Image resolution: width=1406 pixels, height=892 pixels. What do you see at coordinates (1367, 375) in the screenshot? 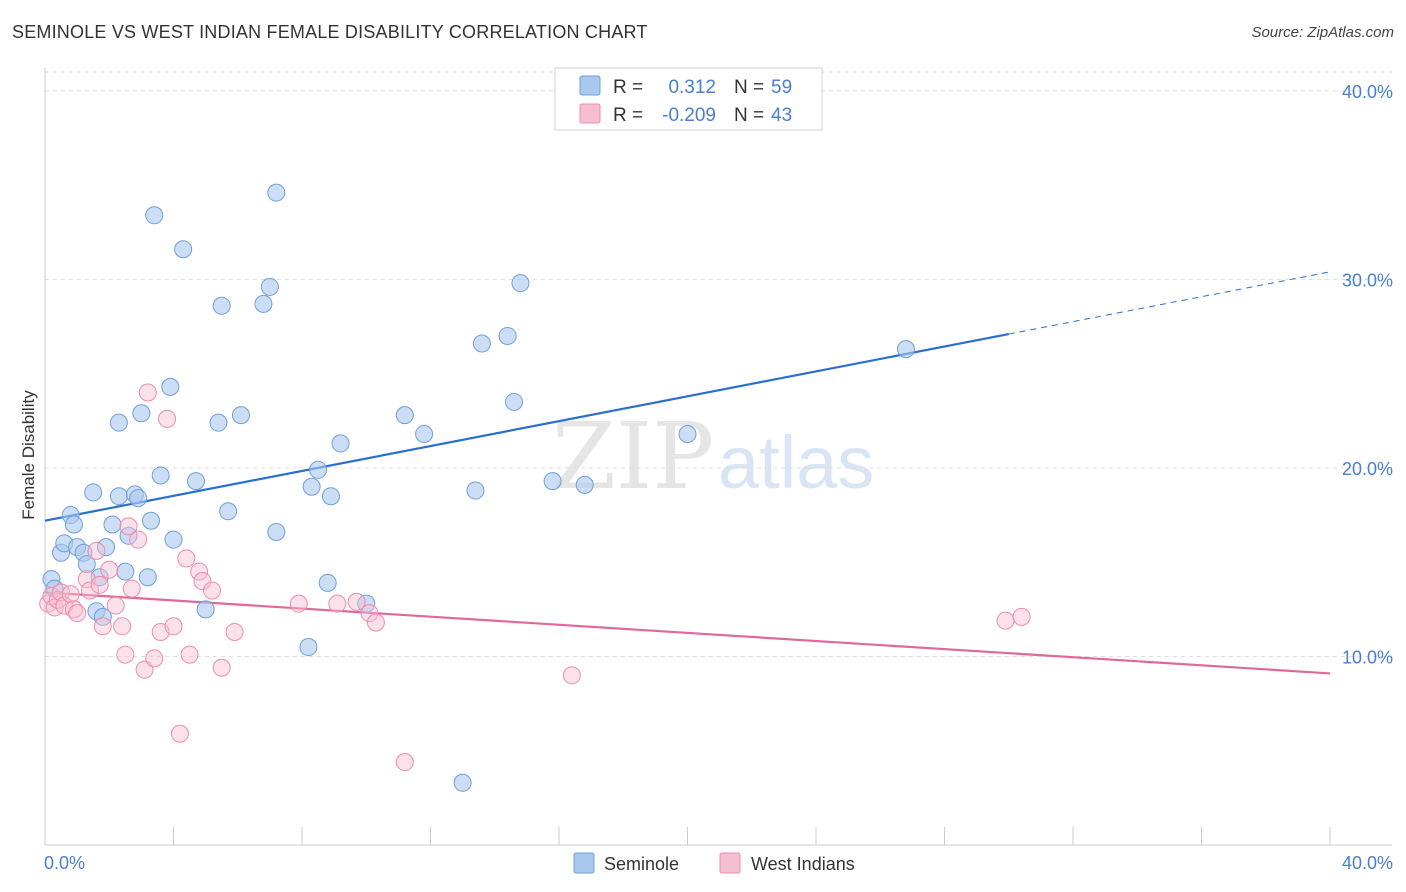
I see `y-tick-labels: 10.0% 20.0% 30.0% 40.0%` at bounding box center [1367, 375].